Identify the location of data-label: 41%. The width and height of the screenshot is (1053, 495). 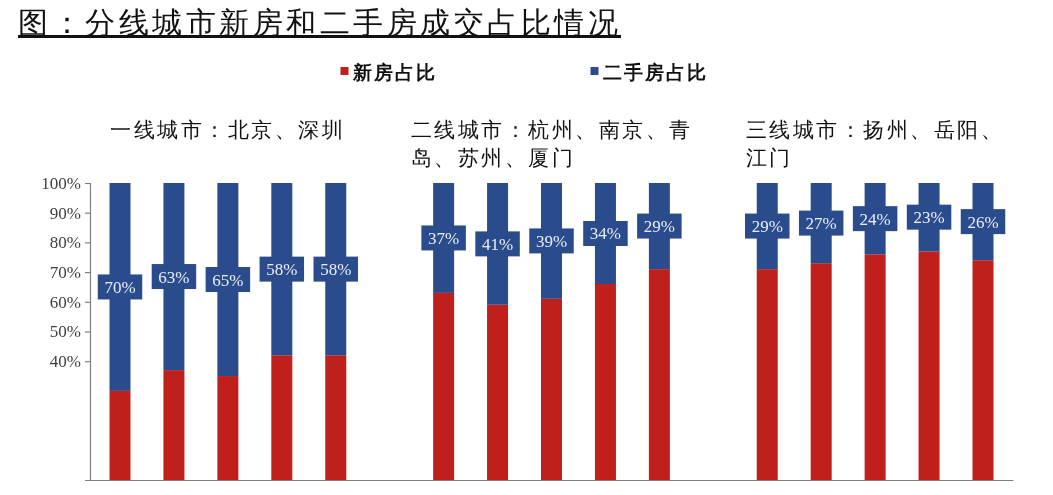
(497, 244).